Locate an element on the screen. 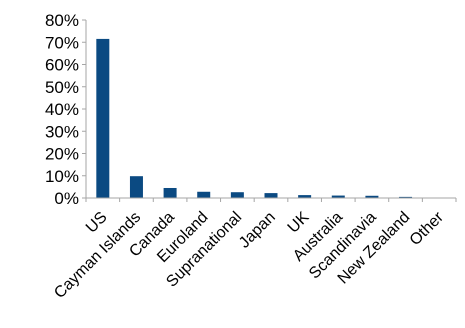 The image size is (465, 328). y-axis: 0% 10% 20% 30% 40% 50% 60% 70% 80% is located at coordinates (66, 109).